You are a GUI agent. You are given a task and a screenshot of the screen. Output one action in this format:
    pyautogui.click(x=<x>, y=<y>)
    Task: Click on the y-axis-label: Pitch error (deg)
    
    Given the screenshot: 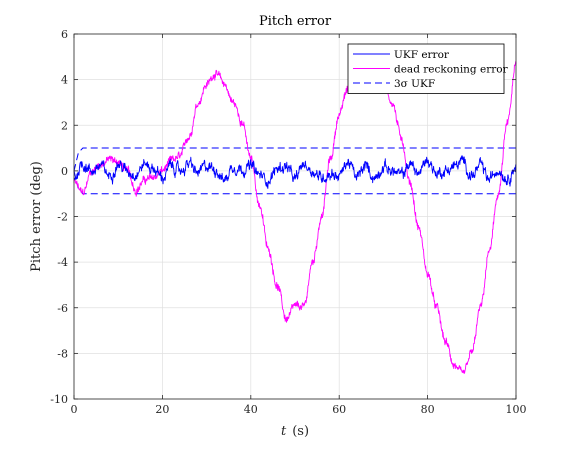 What is the action you would take?
    pyautogui.click(x=36, y=216)
    